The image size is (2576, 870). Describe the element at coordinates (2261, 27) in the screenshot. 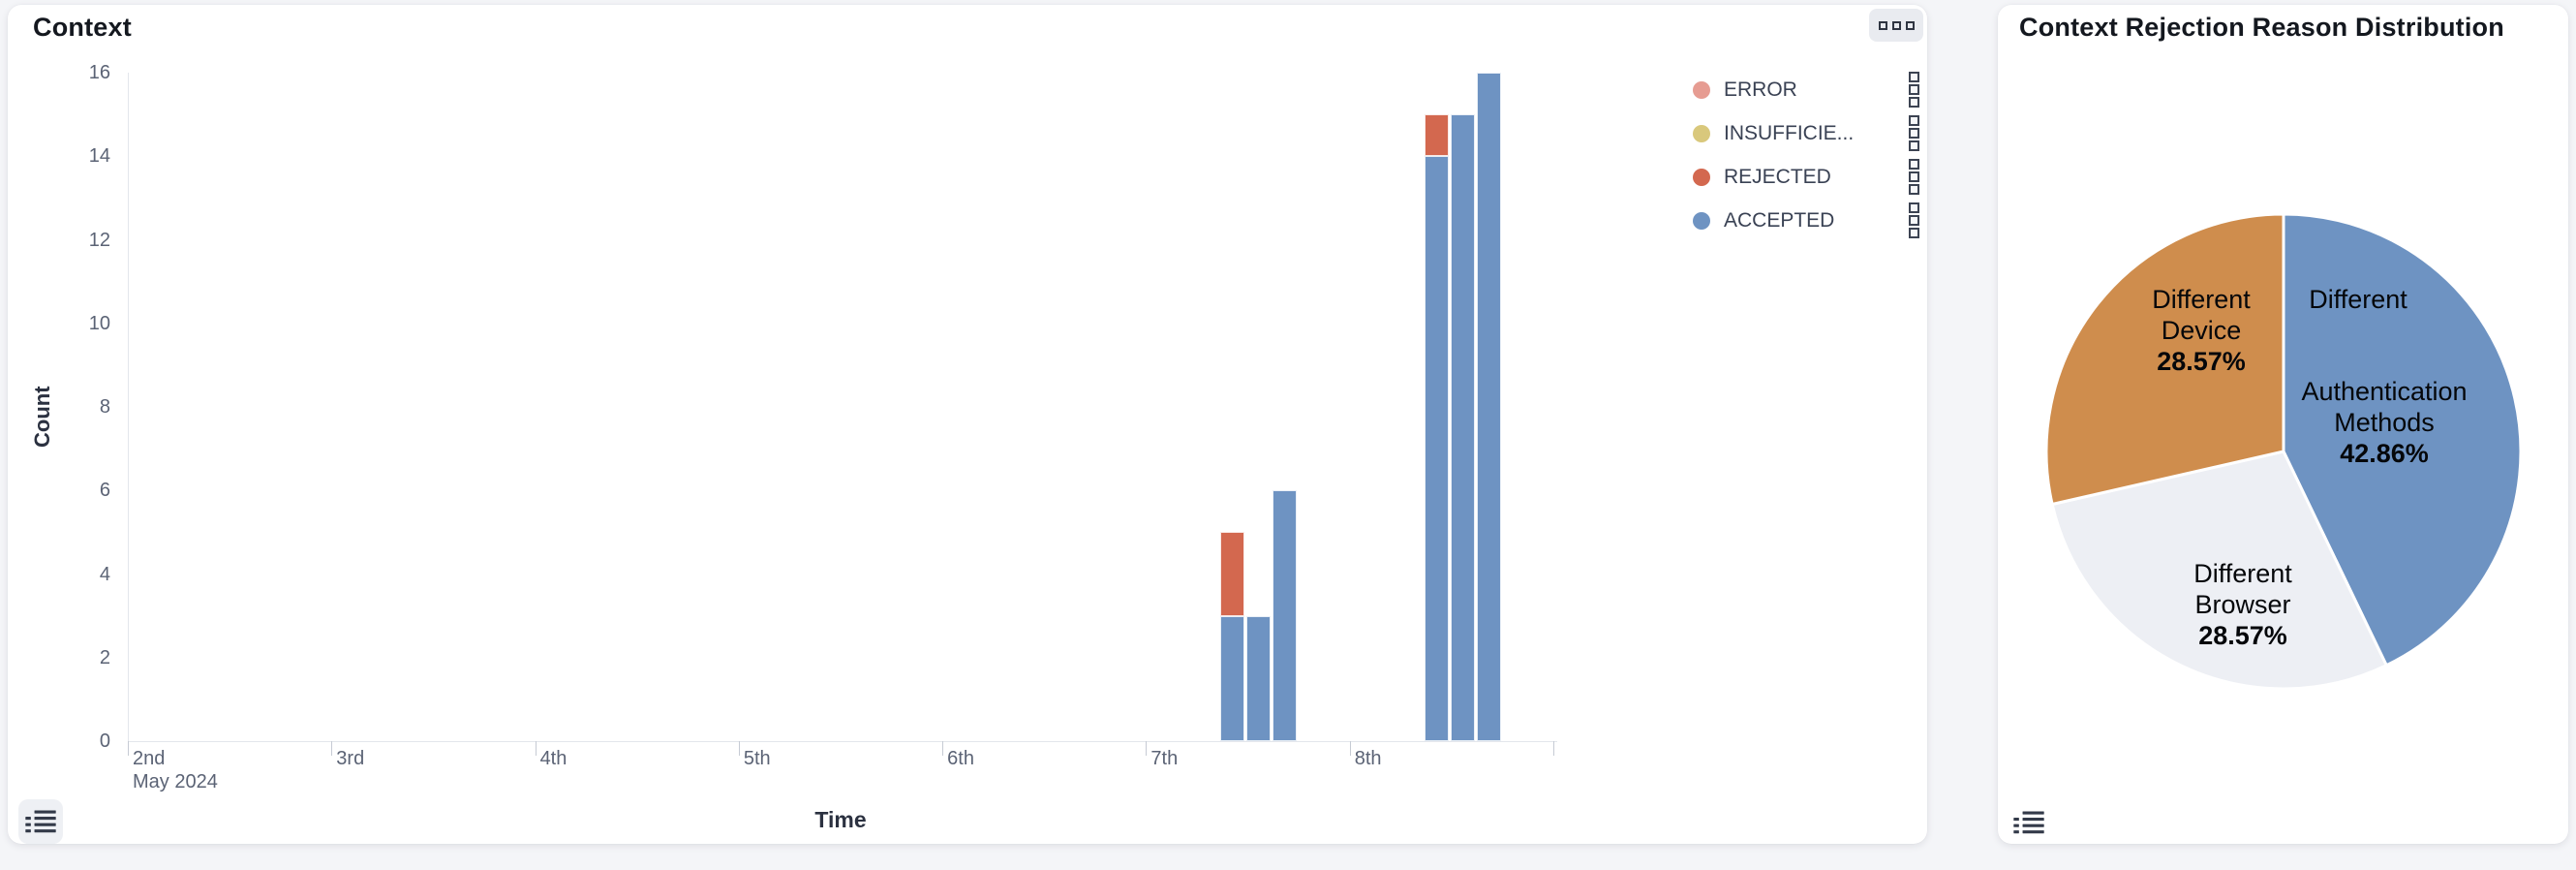

I see `panel-title: Context Rejection Reason Distribution` at that location.